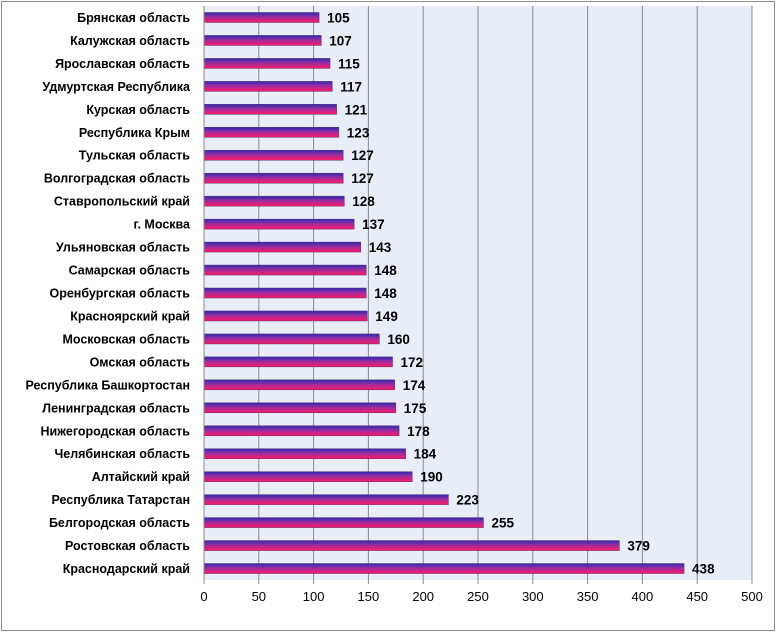  I want to click on value-label: 143, so click(380, 247).